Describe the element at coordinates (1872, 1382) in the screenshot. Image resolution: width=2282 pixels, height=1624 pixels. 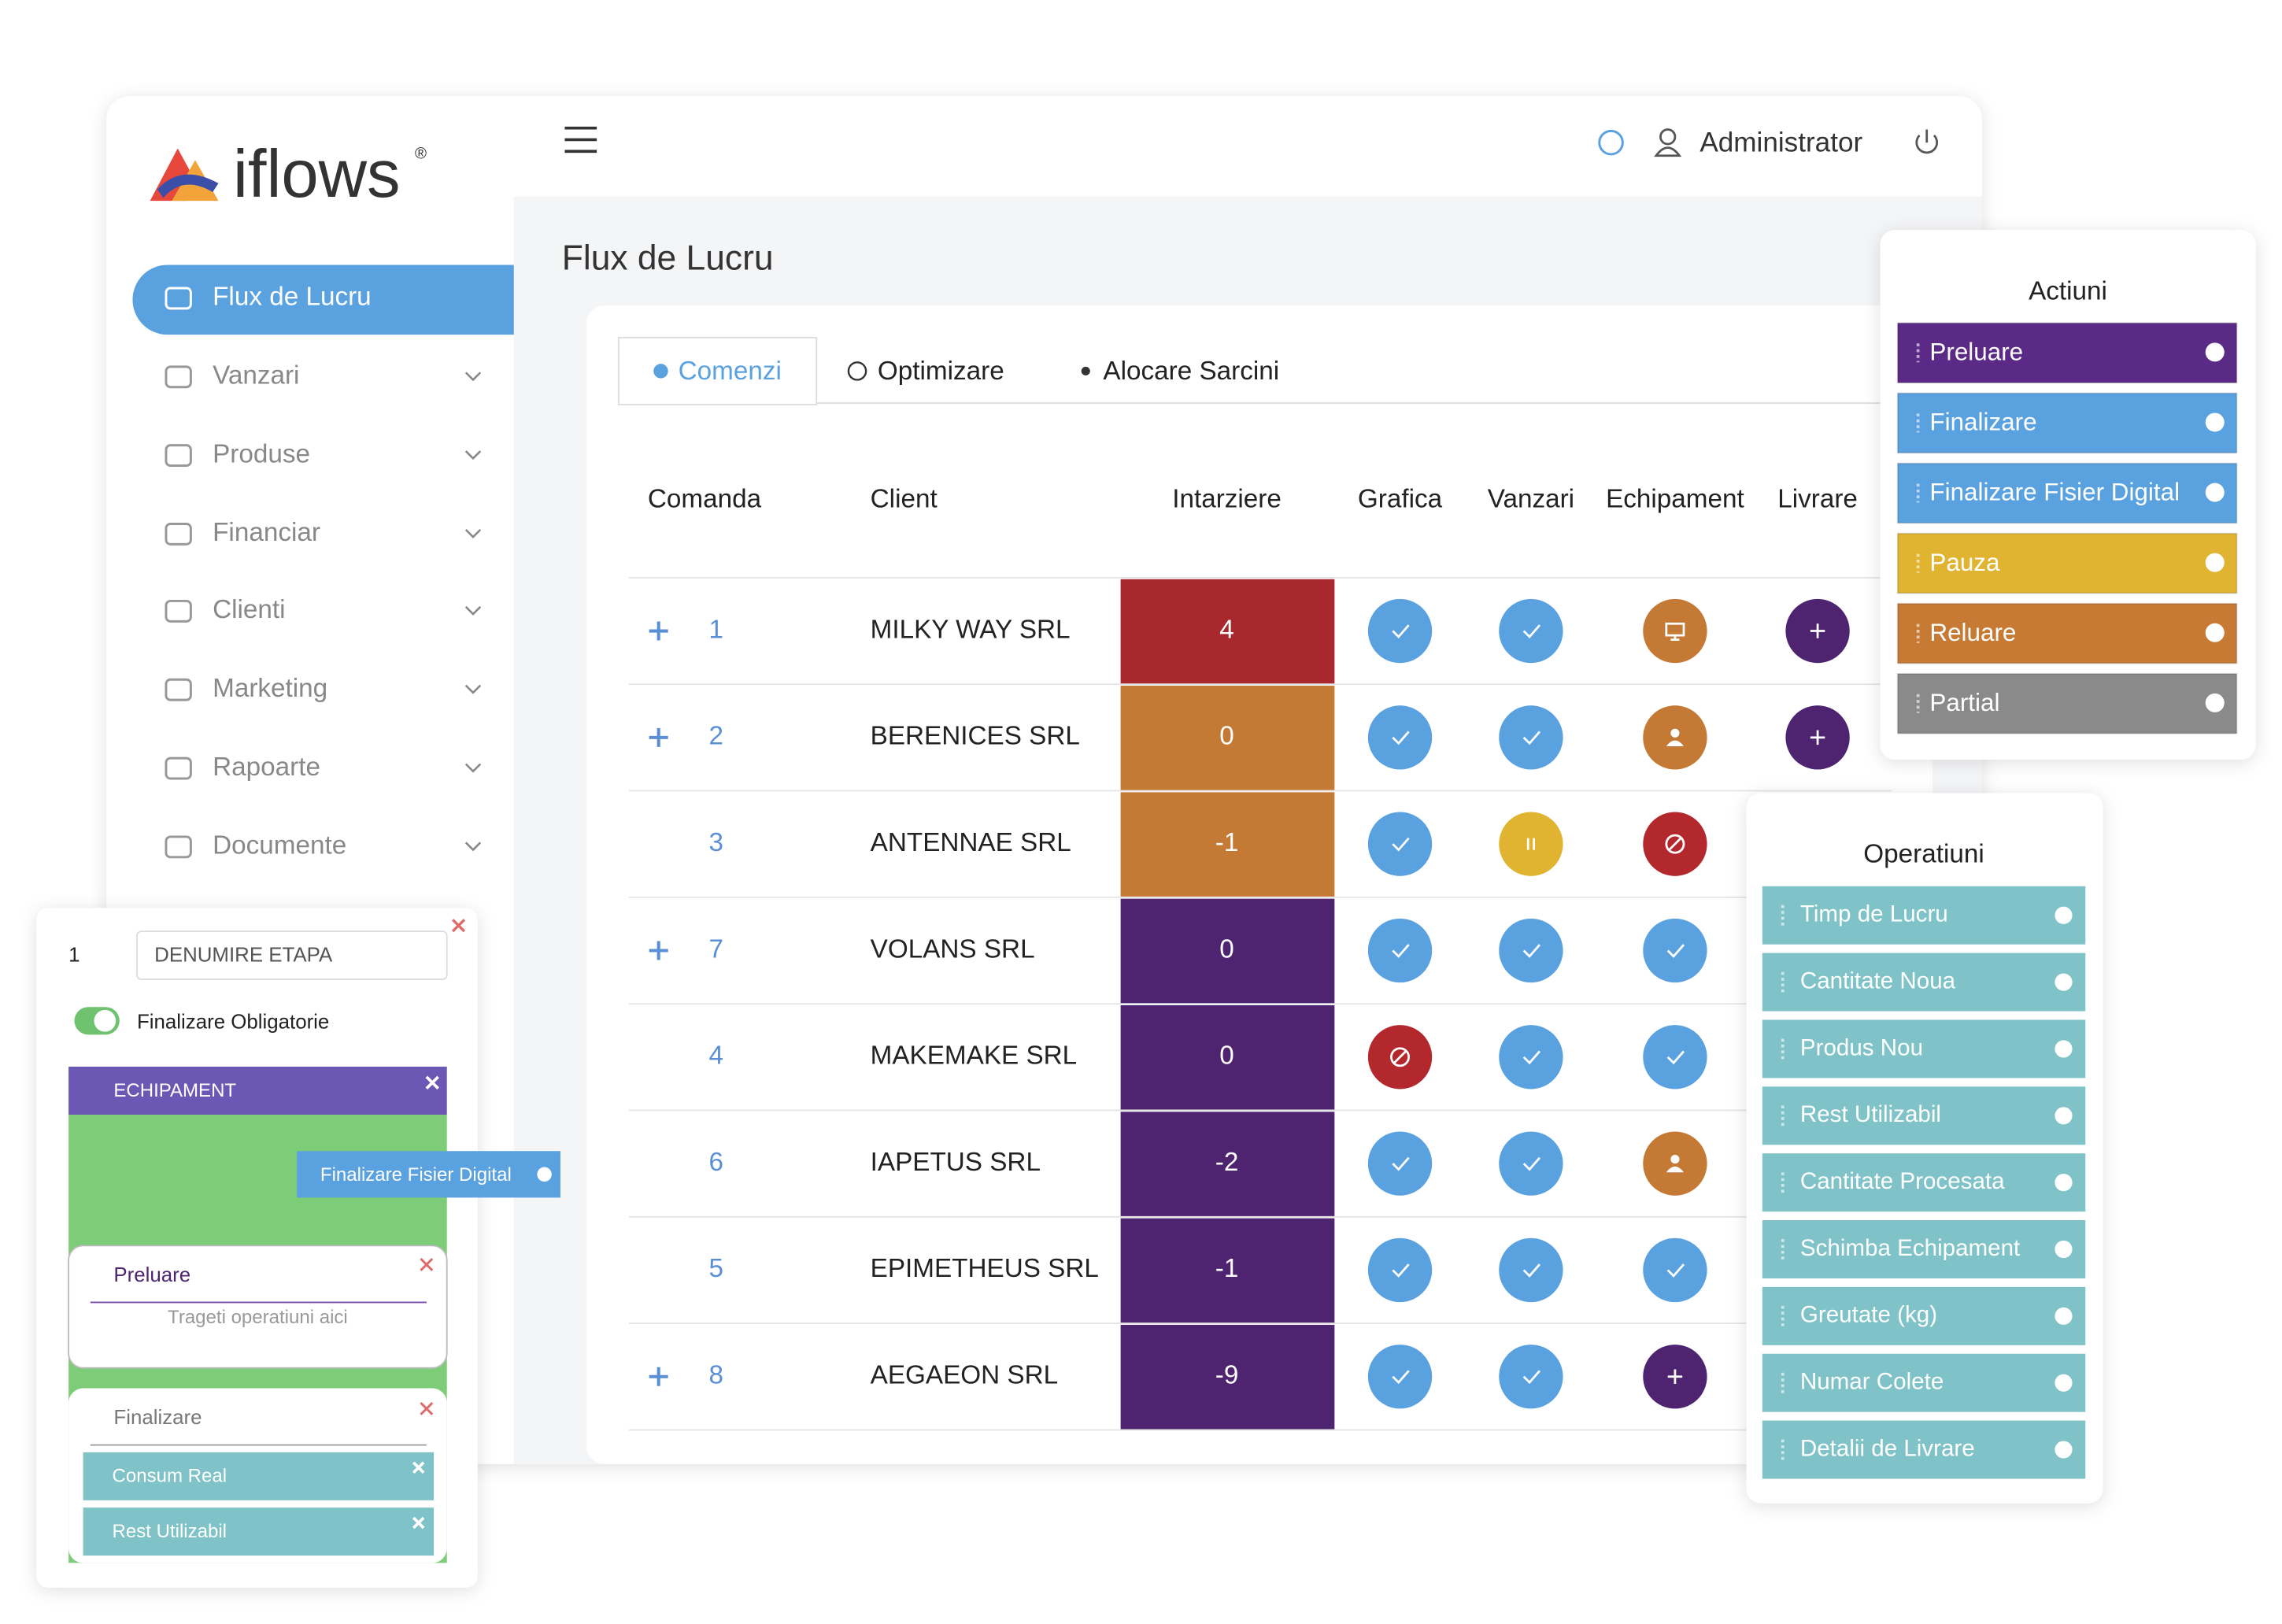
I see `operation-name: Numar Colete` at that location.